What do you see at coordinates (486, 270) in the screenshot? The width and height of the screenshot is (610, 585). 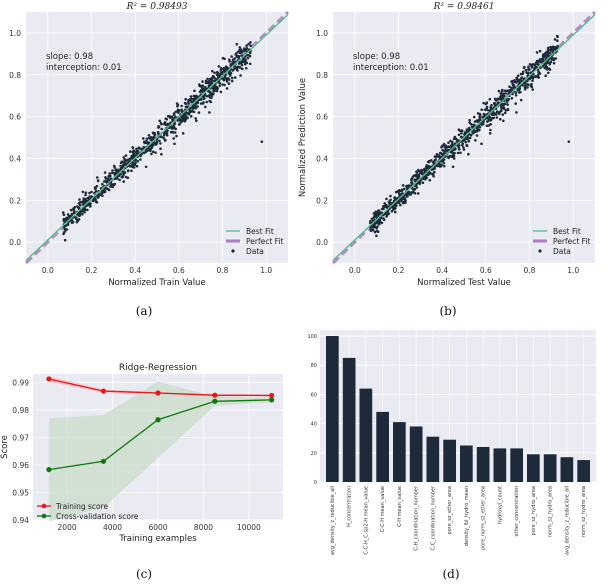 I see `x-tick-label: 0.6` at bounding box center [486, 270].